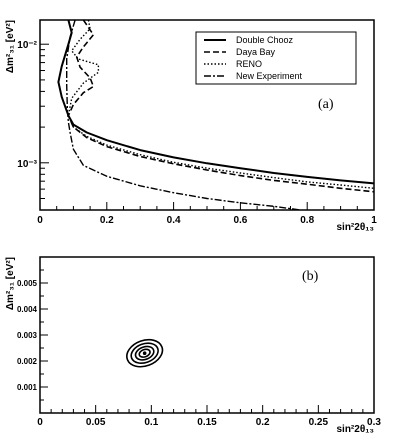  Describe the element at coordinates (40, 422) in the screenshot. I see `panel-b-x-tick-label: 0` at that location.